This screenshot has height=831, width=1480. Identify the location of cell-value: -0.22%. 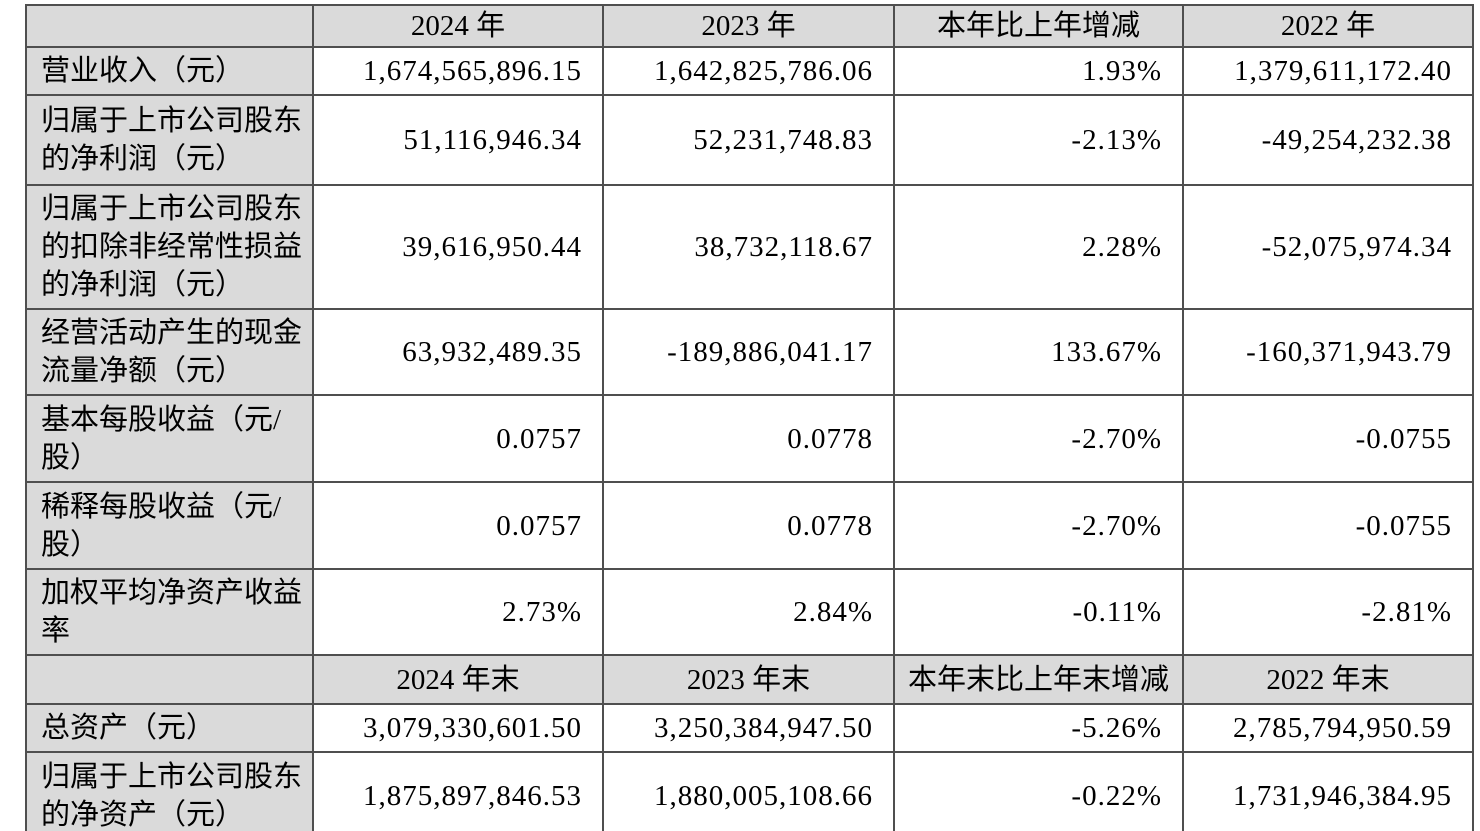
(1038, 791).